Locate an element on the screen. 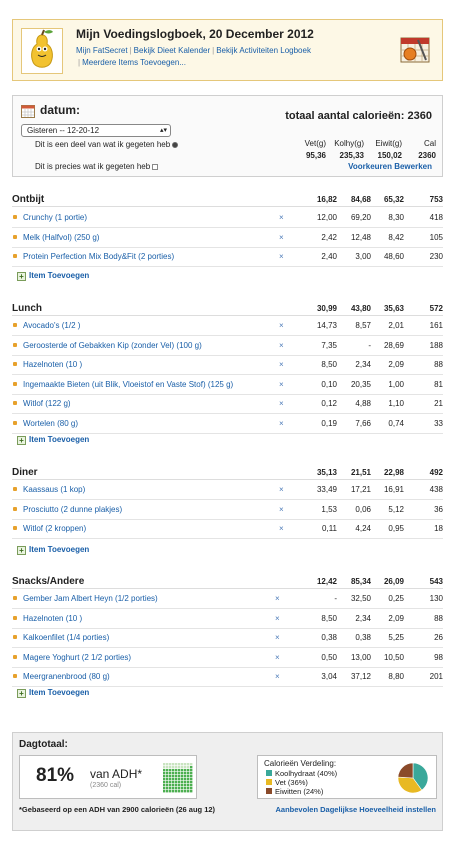 Image resolution: width=452 pixels, height=842 pixels. food-item-link: Kalkoenfilet (1/4 porties) is located at coordinates (66, 637).